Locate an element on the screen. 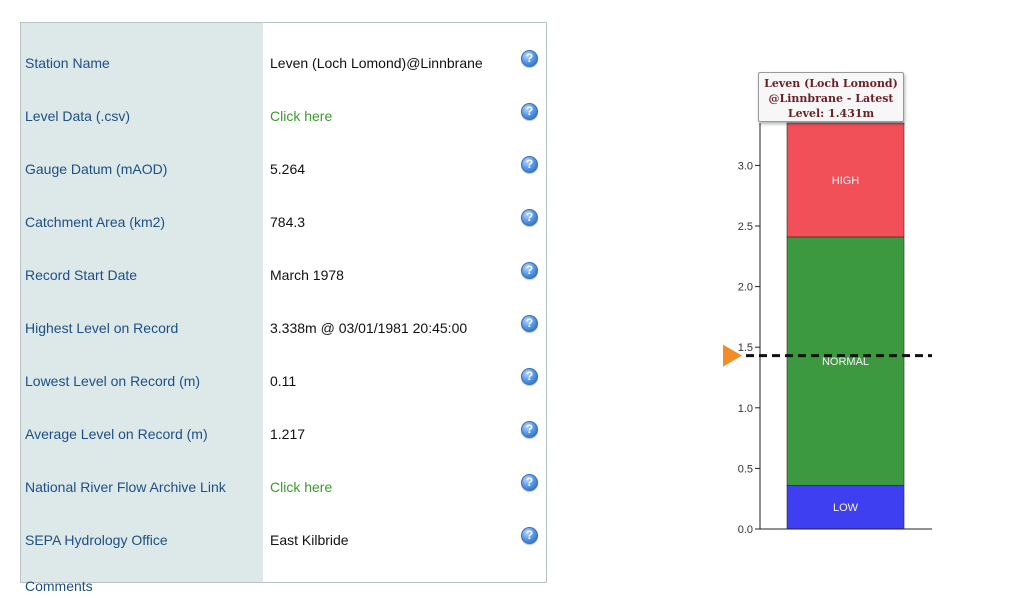 This screenshot has width=1024, height=598. table-row: Record Start Date March 1978? is located at coordinates (283, 274).